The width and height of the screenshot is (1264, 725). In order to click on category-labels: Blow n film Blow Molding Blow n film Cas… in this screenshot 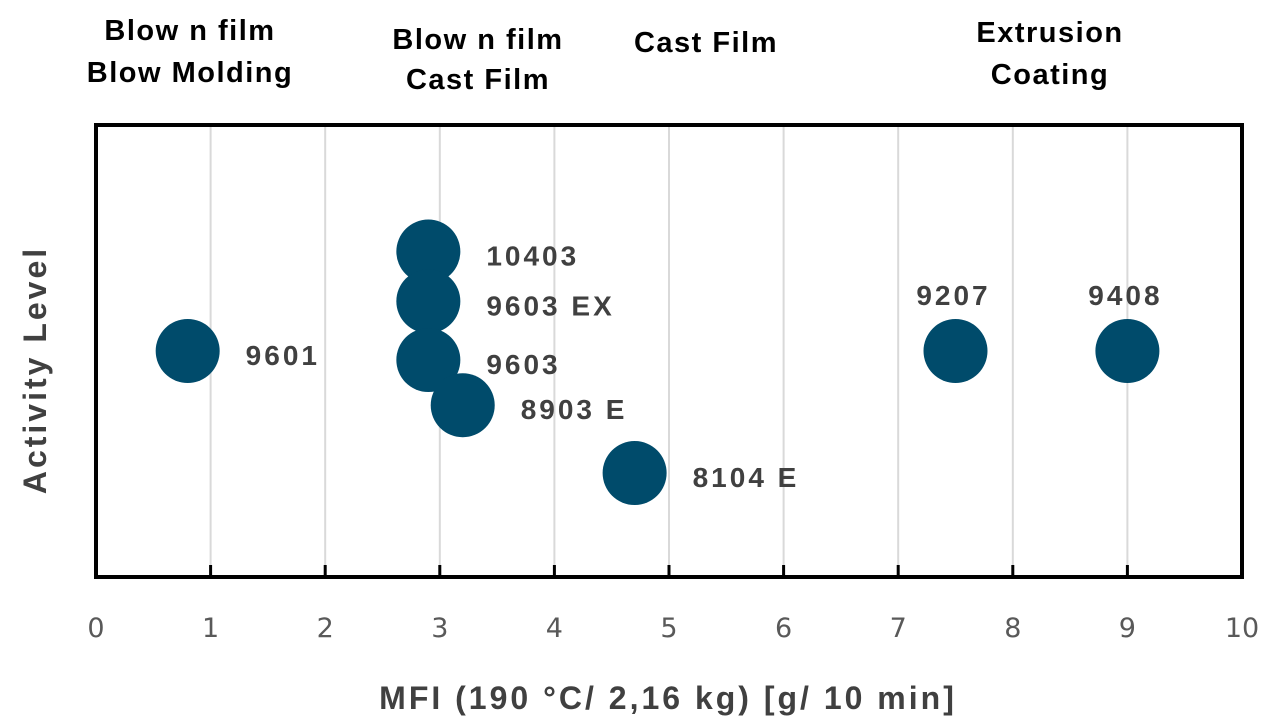, I will do `click(605, 55)`.